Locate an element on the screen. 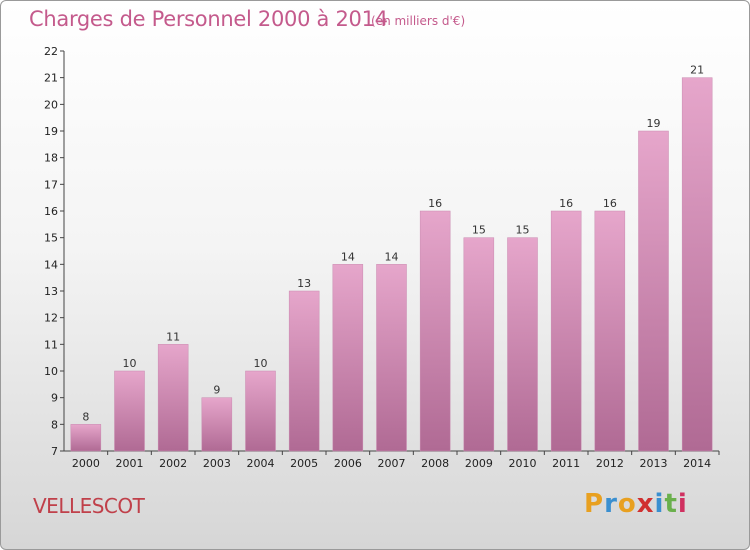  y-tick-label: 17 is located at coordinates (51, 184).